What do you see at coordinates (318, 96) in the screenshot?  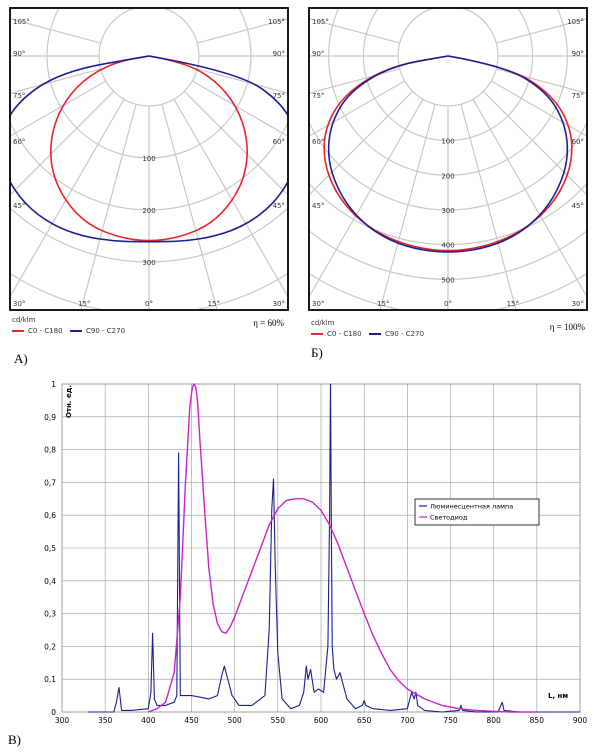 I see `polar-b-angle-label-left: 75°` at bounding box center [318, 96].